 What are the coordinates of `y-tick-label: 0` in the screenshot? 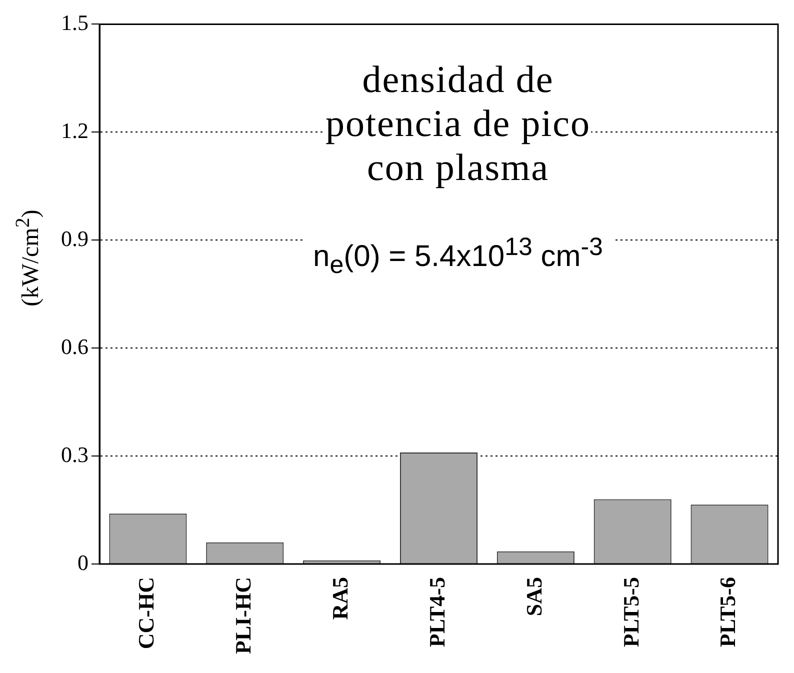 It's located at (83, 562).